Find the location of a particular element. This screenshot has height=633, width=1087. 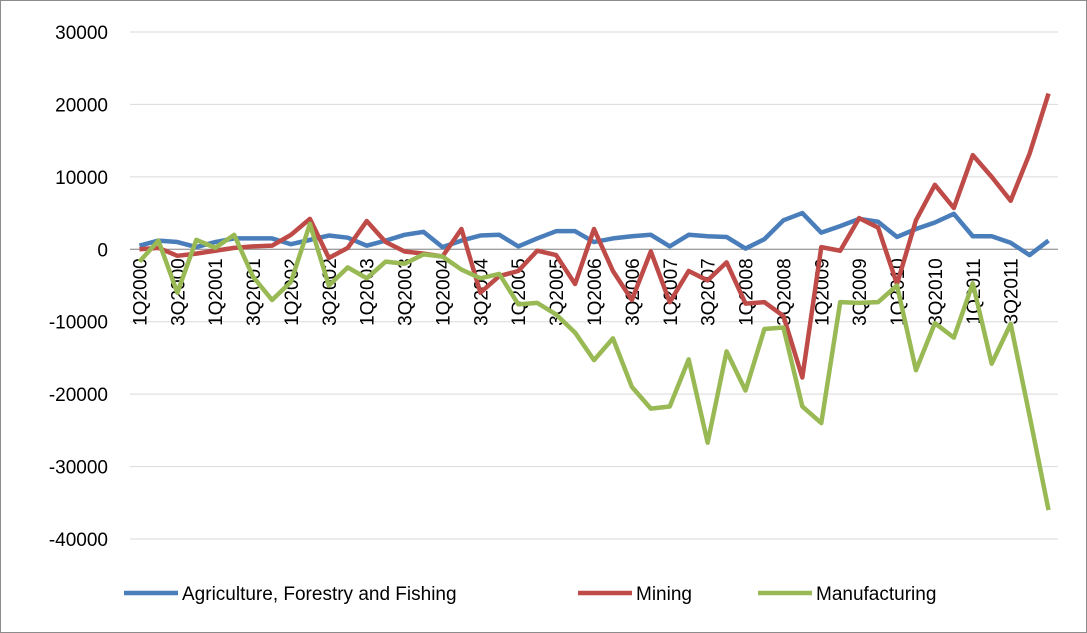

legend-label: Manufacturing is located at coordinates (876, 594).